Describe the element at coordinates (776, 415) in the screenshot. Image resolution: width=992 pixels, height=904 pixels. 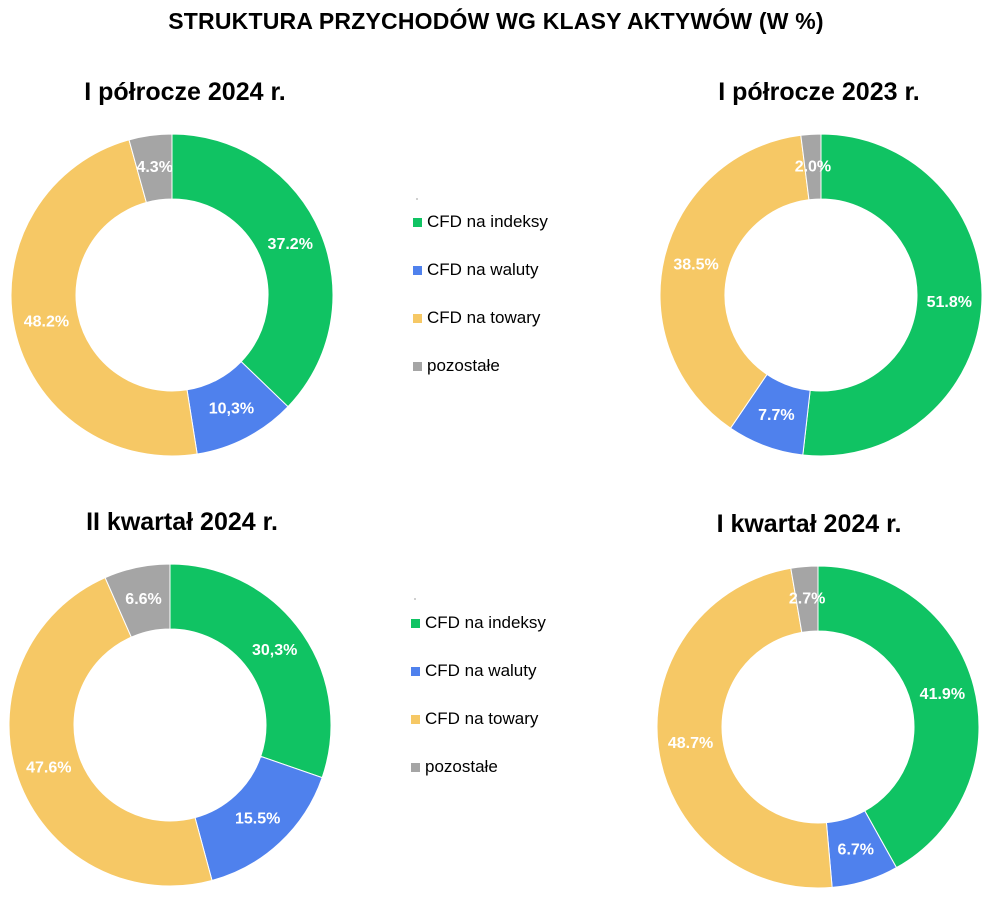
I see `data-label-currencies: 7.7%` at that location.